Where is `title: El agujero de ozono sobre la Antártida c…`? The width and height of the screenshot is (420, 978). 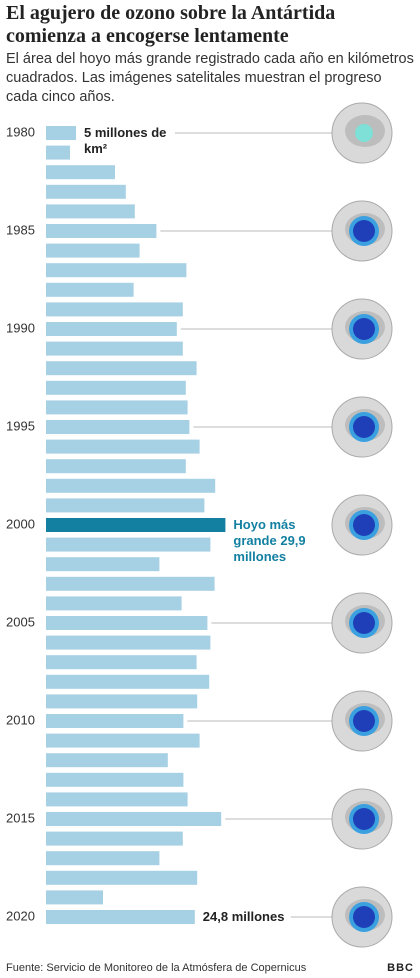
title: El agujero de ozono sobre la Antártida c… is located at coordinates (171, 24).